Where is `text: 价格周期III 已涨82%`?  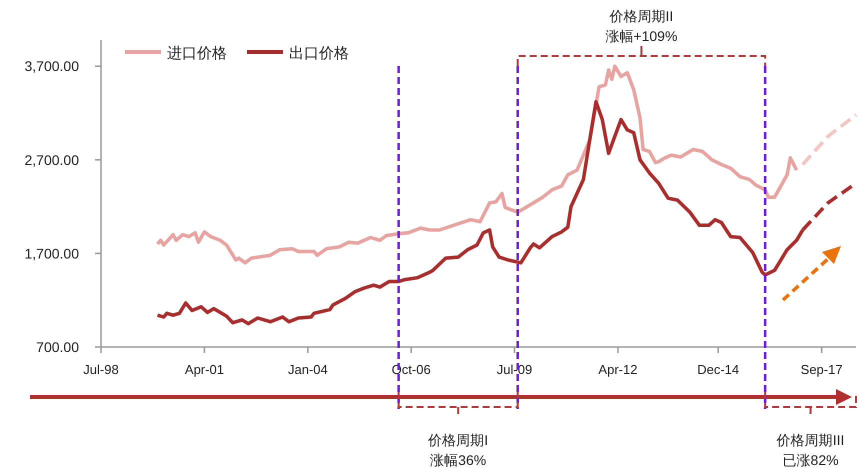
text: 价格周期III 已涨82% is located at coordinates (810, 450).